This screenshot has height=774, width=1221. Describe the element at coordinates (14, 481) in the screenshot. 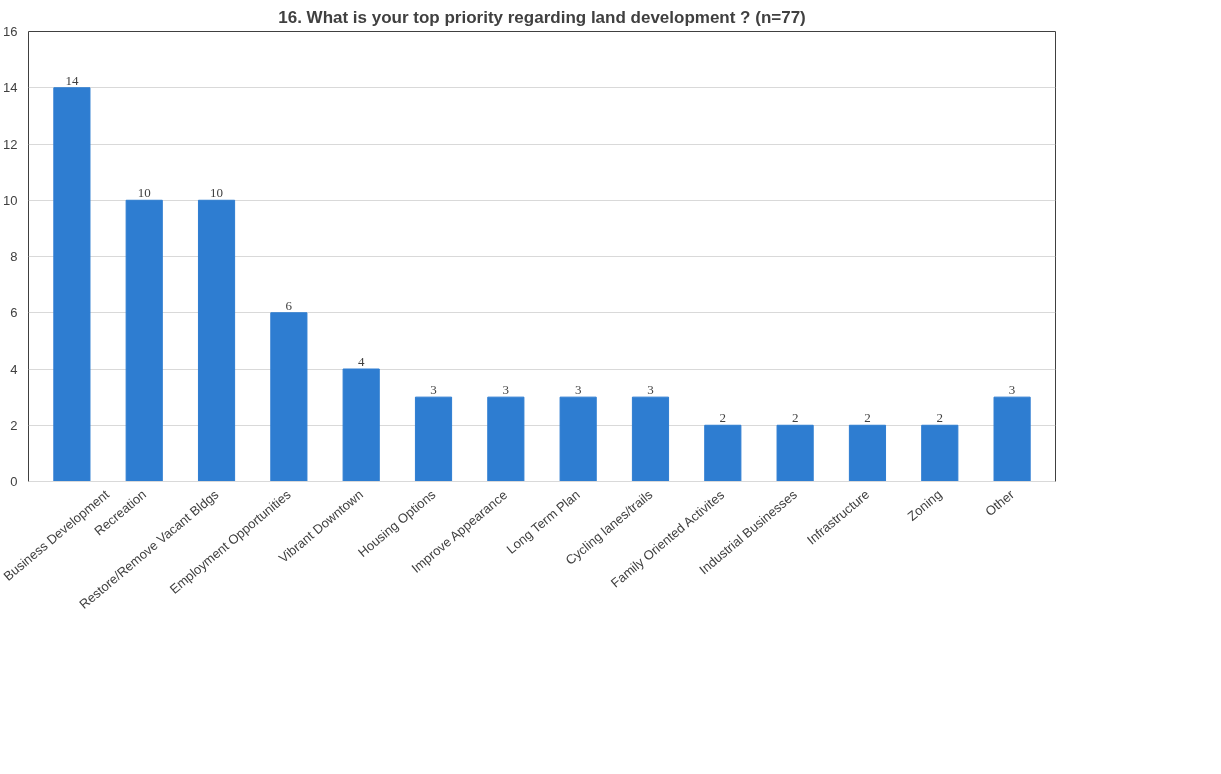

I see `y-tick-label: 0` at that location.